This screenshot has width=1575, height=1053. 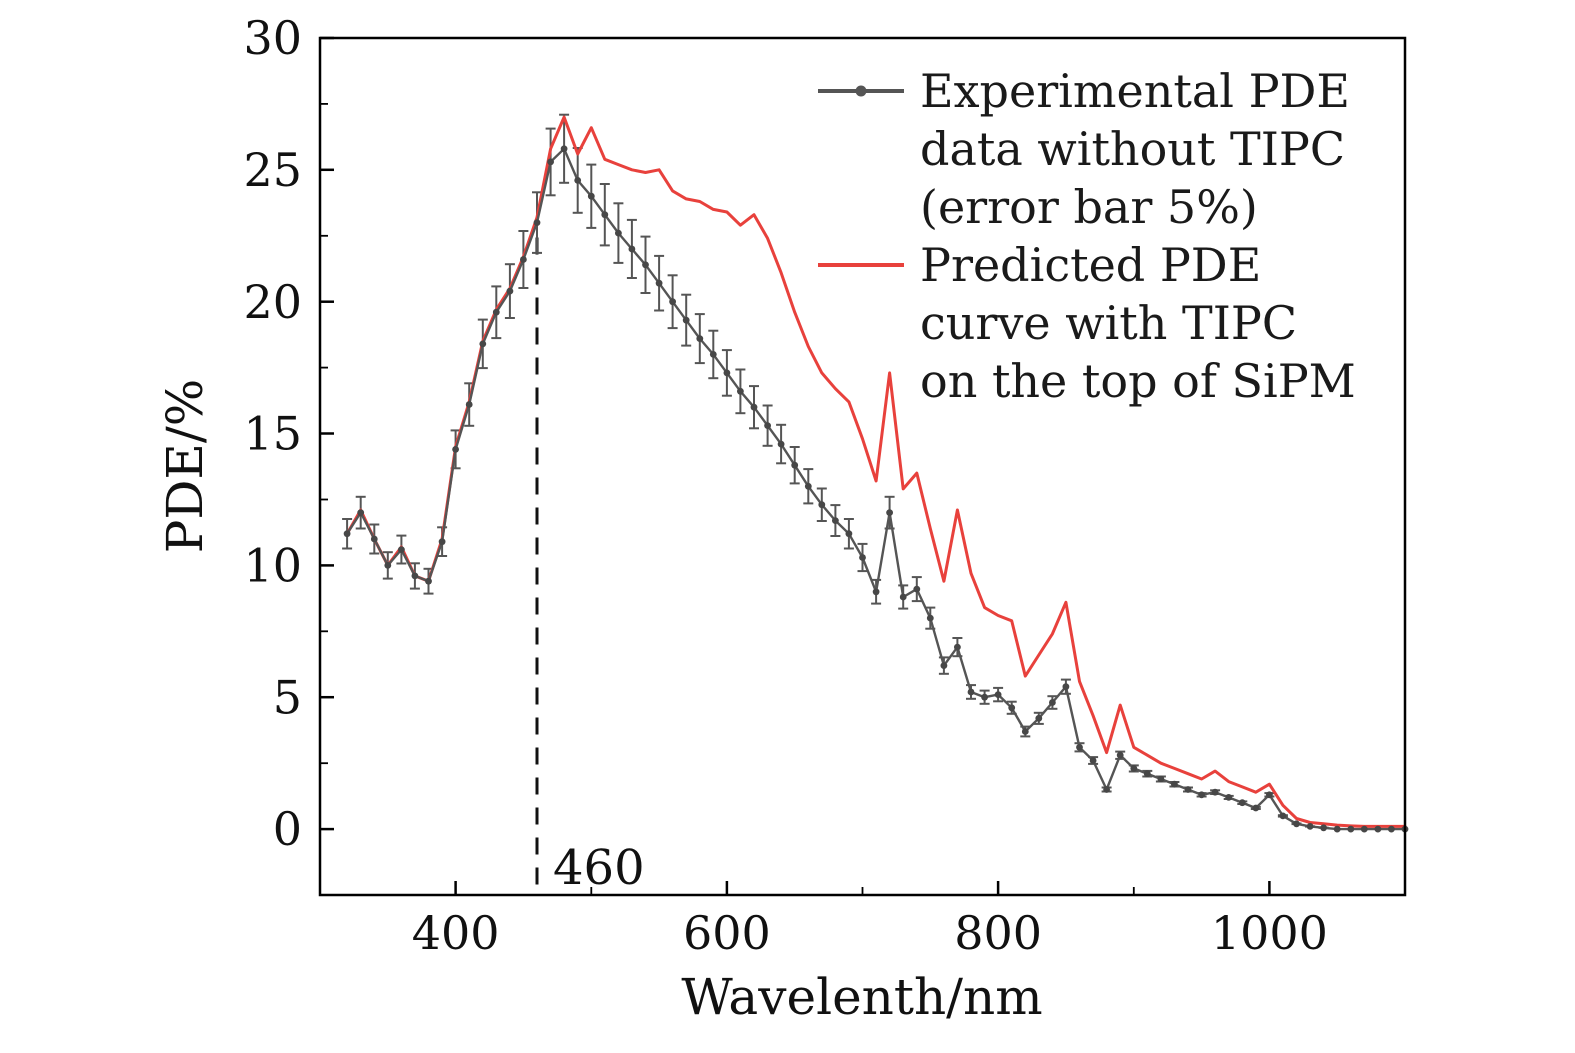 I want to click on y-tick-label: 15, so click(x=272, y=434).